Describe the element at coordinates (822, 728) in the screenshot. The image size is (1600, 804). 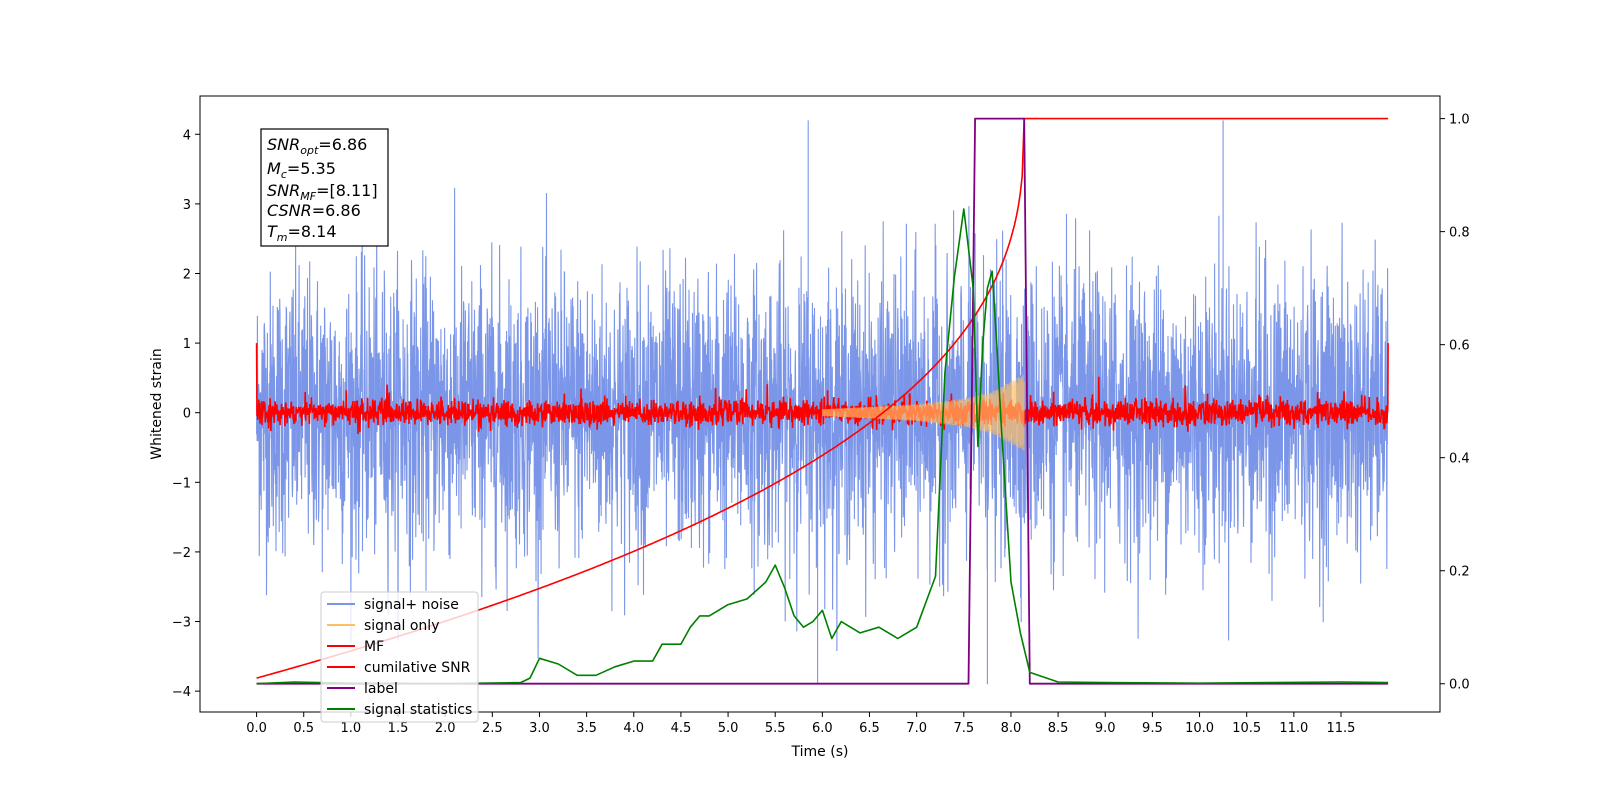
I see `x-tick-label: 6.0` at that location.